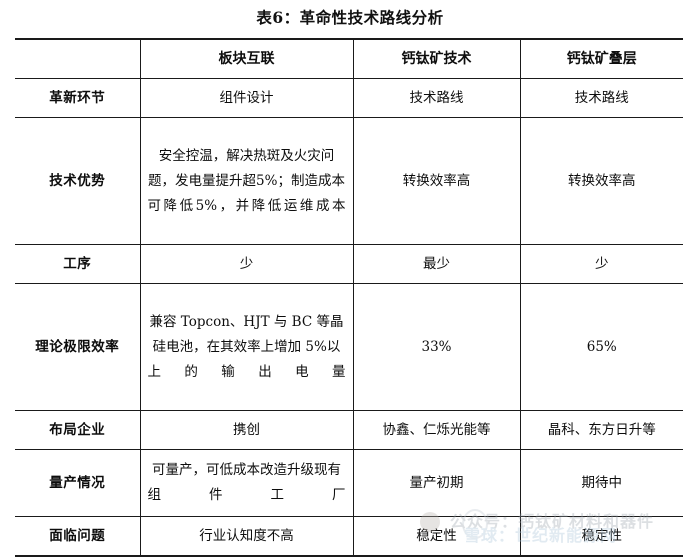 Image resolution: width=700 pixels, height=557 pixels. What do you see at coordinates (436, 264) in the screenshot?
I see `cell-process-steps-col2: 最少` at bounding box center [436, 264].